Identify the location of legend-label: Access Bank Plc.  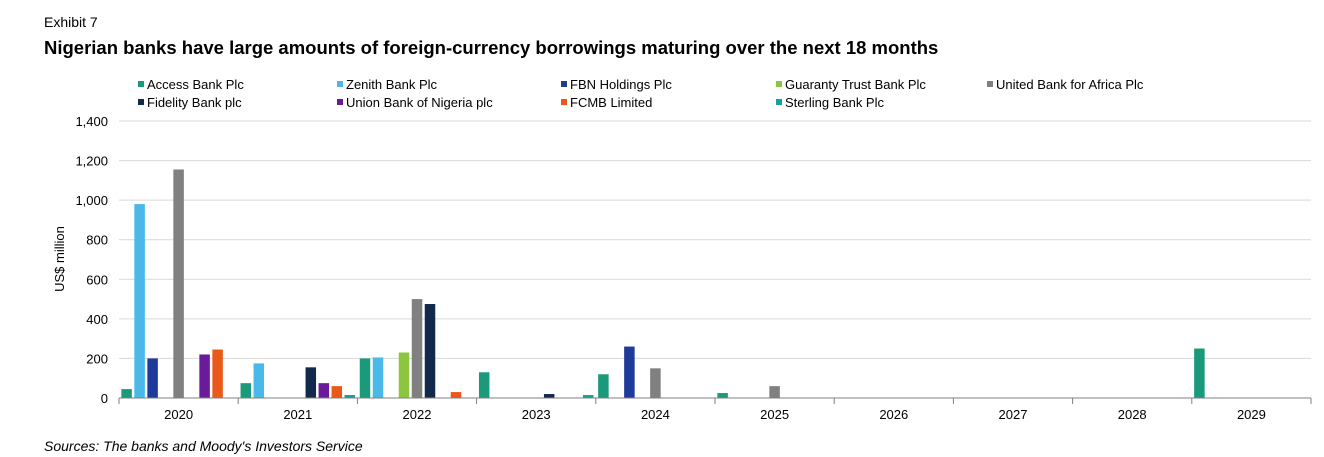
(195, 84).